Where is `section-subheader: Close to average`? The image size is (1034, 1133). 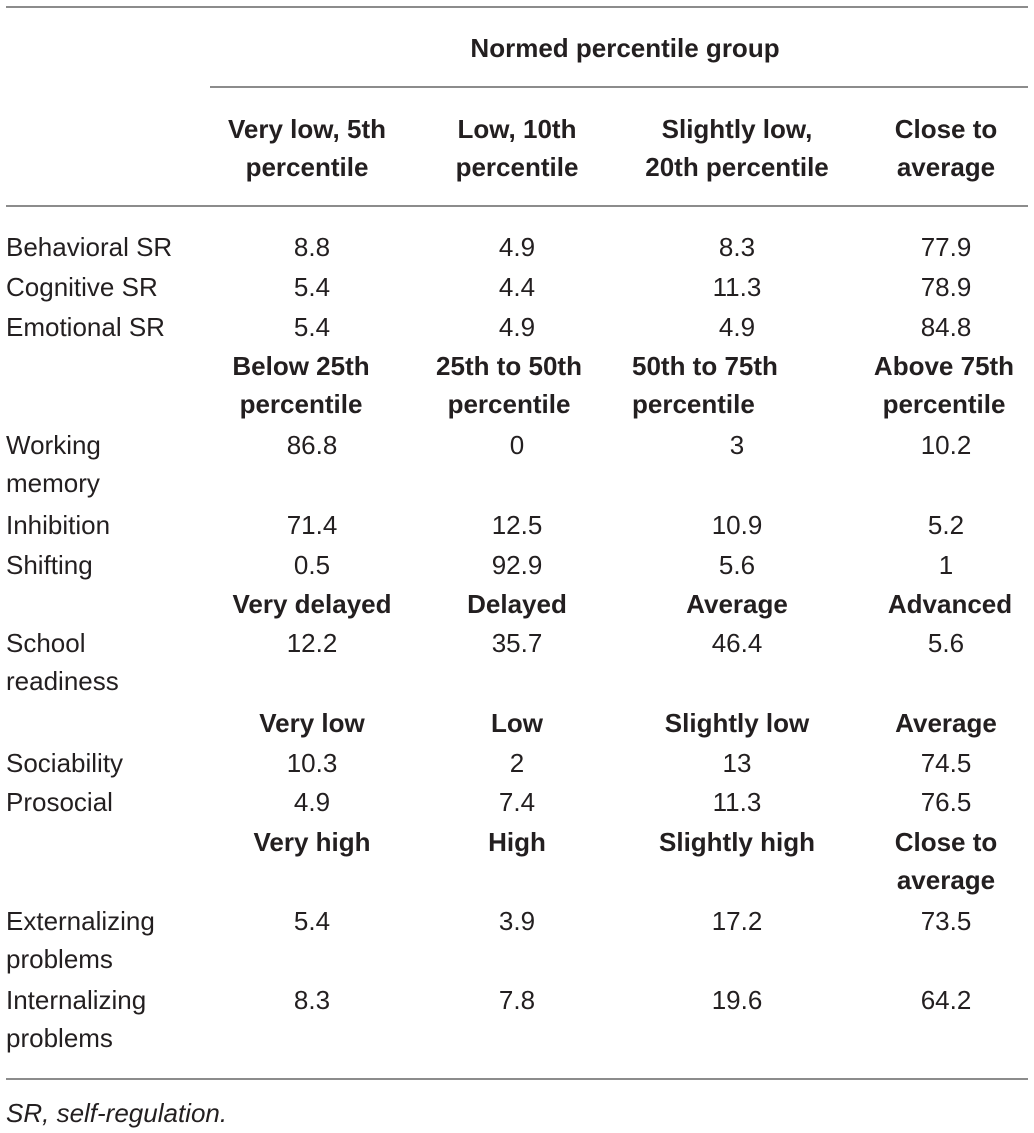 section-subheader: Close to average is located at coordinates (946, 861).